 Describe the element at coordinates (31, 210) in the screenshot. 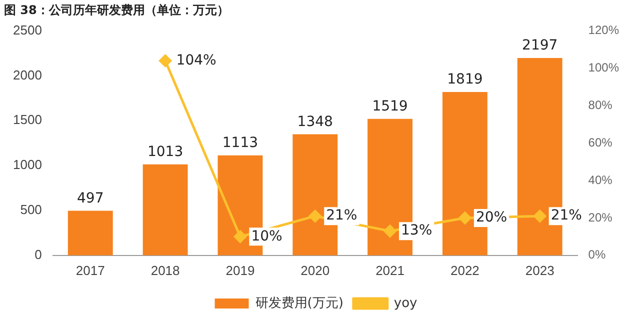

I see `y-tick-label: 500` at that location.